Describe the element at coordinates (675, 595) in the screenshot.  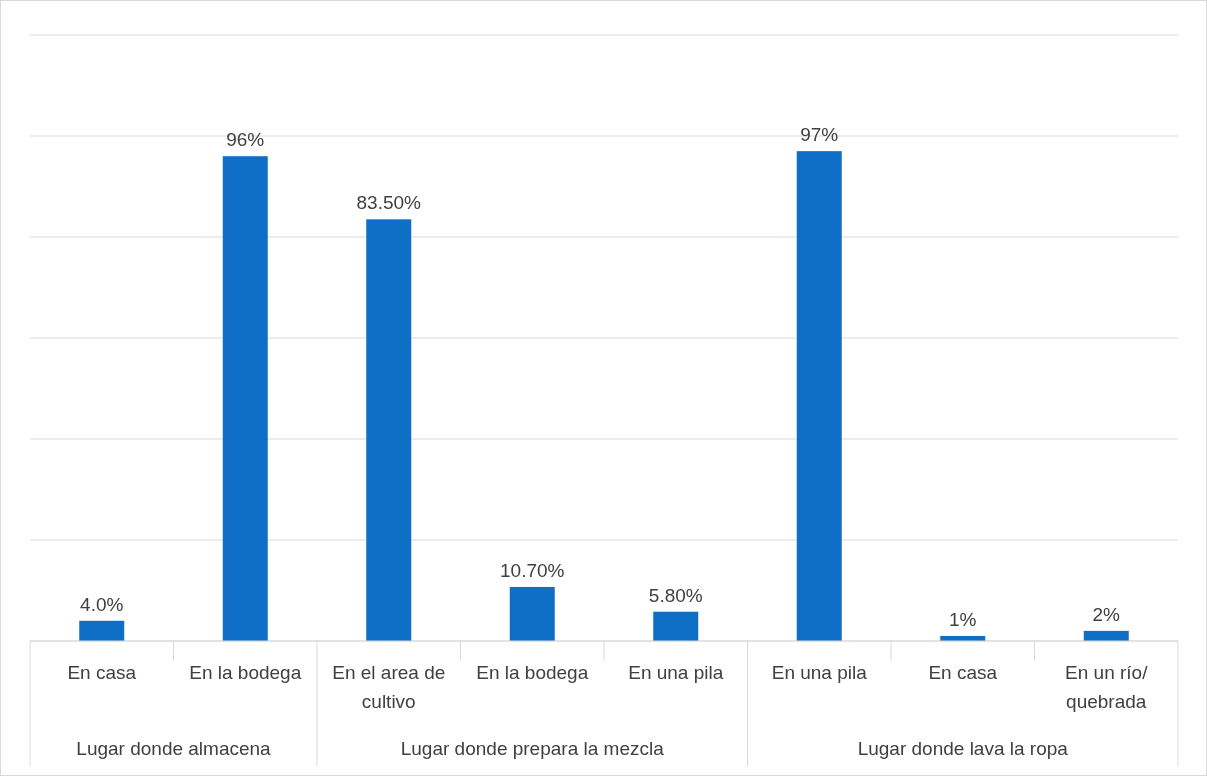
I see `data-label: 5.80%` at that location.